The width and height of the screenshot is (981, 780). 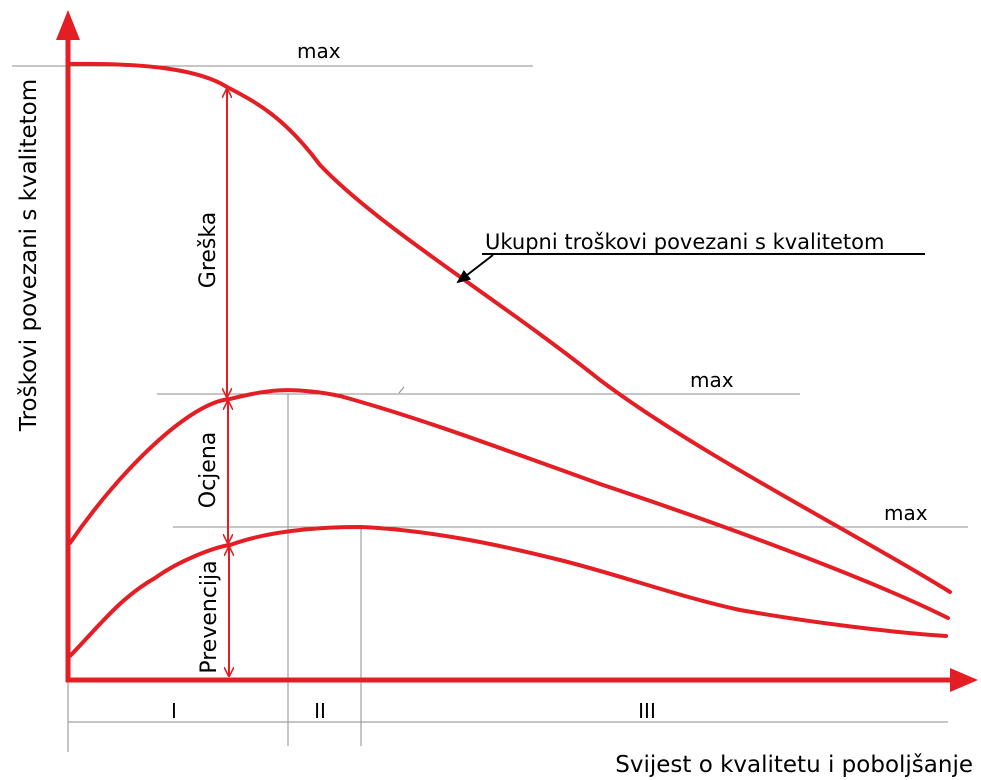 What do you see at coordinates (320, 711) in the screenshot?
I see `zone-label-2: II` at bounding box center [320, 711].